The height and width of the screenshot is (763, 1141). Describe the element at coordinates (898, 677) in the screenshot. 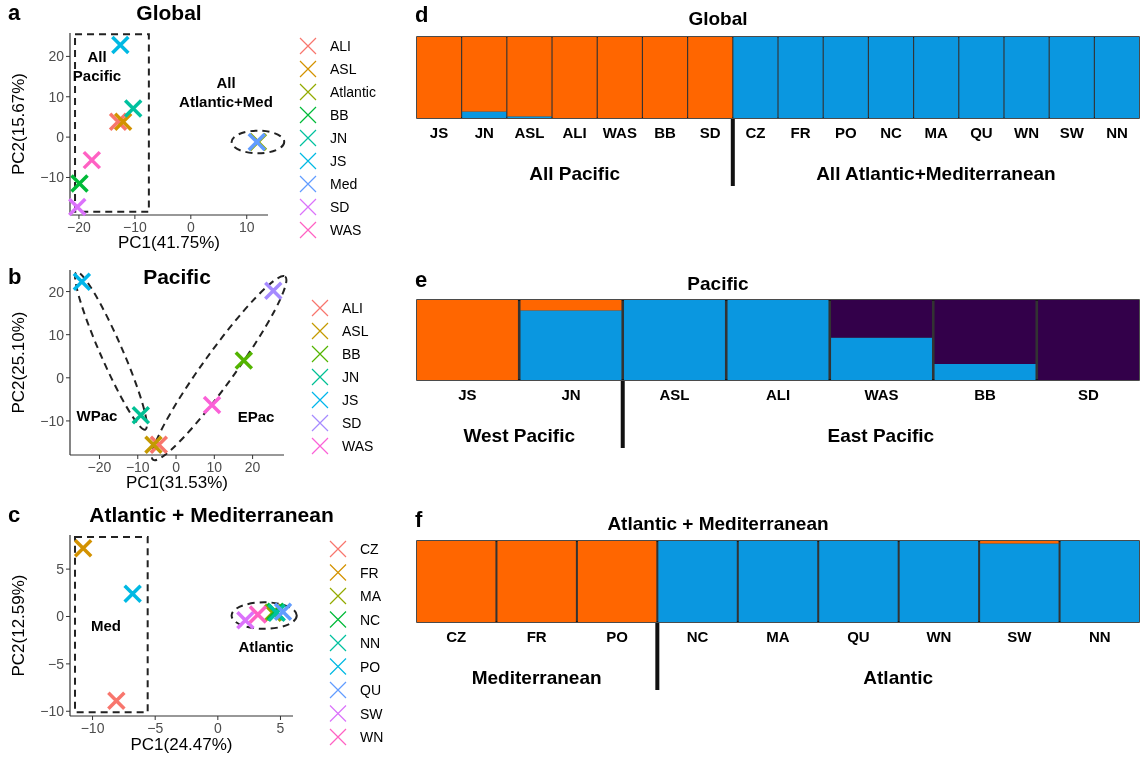

I see `text: Atlantic` at that location.